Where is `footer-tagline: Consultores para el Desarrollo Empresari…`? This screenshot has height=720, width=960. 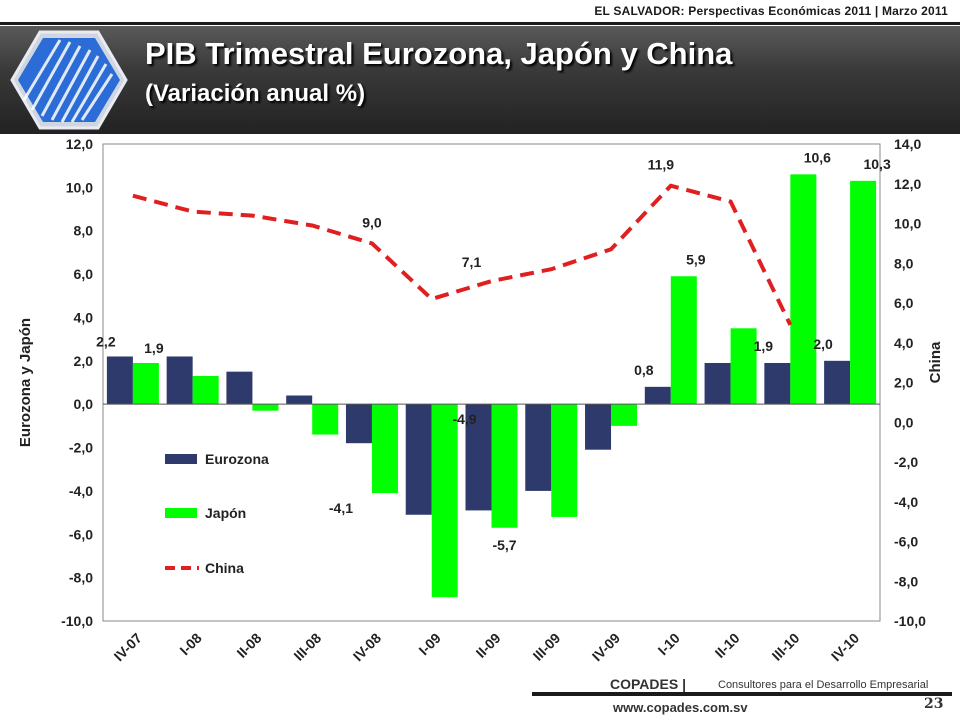 footer-tagline: Consultores para el Desarrollo Empresari… is located at coordinates (823, 685).